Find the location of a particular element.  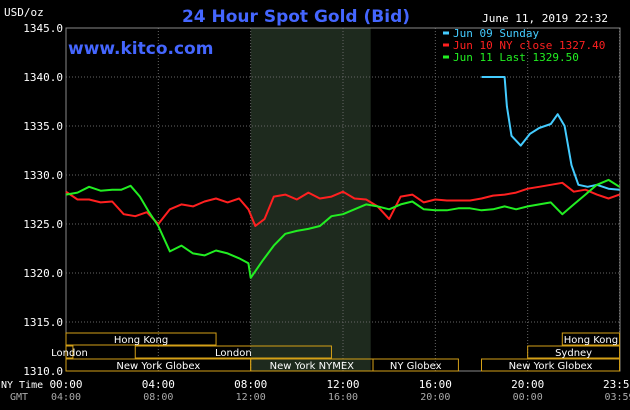

legend-label: Jun 10 NY close 1327.40 is located at coordinates (529, 45).